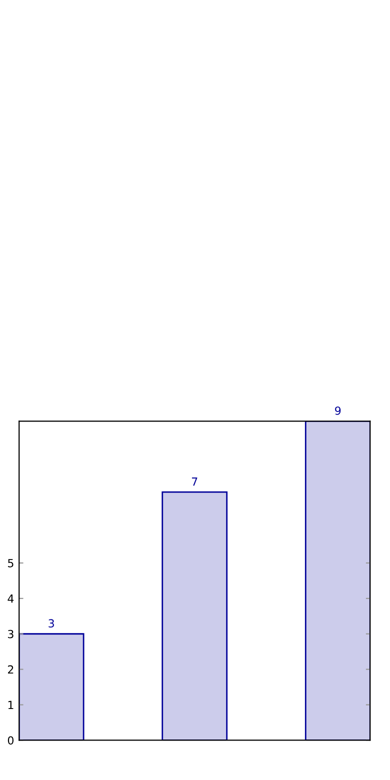  Describe the element at coordinates (195, 482) in the screenshot. I see `data-label: 7` at that location.